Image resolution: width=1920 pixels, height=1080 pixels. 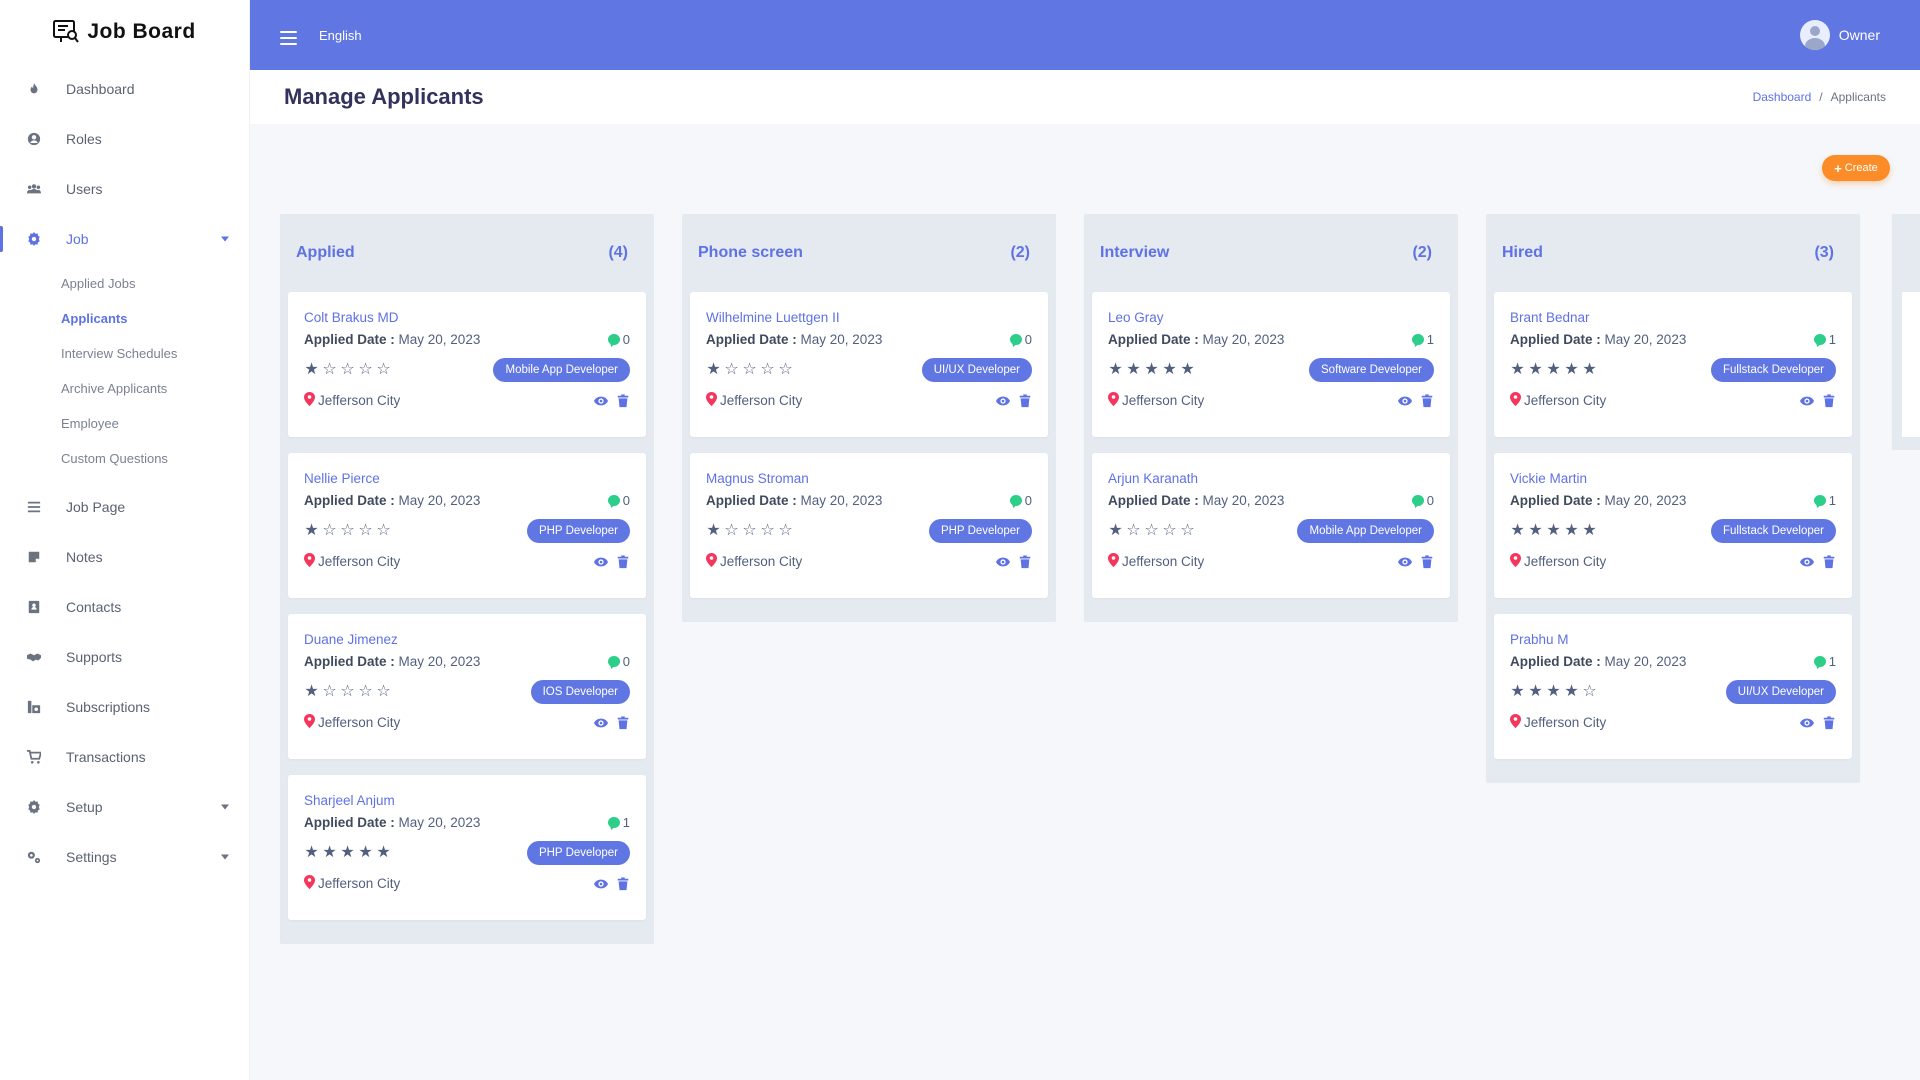 What do you see at coordinates (1539, 639) in the screenshot?
I see `applicant-name: Prabhu M` at bounding box center [1539, 639].